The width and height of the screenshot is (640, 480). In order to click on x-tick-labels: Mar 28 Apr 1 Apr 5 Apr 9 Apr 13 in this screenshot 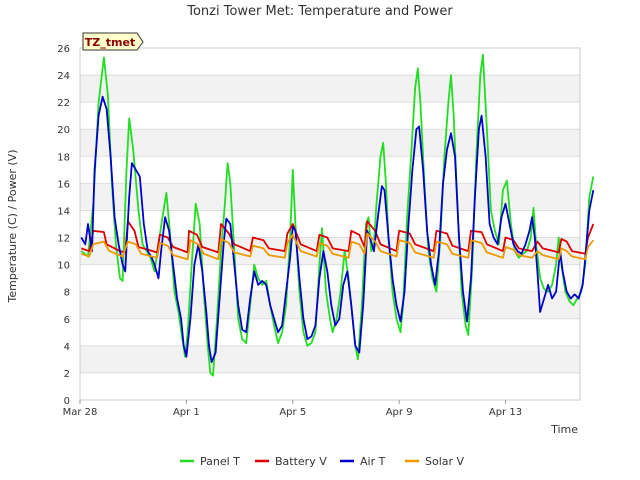, I will do `click(292, 409)`.